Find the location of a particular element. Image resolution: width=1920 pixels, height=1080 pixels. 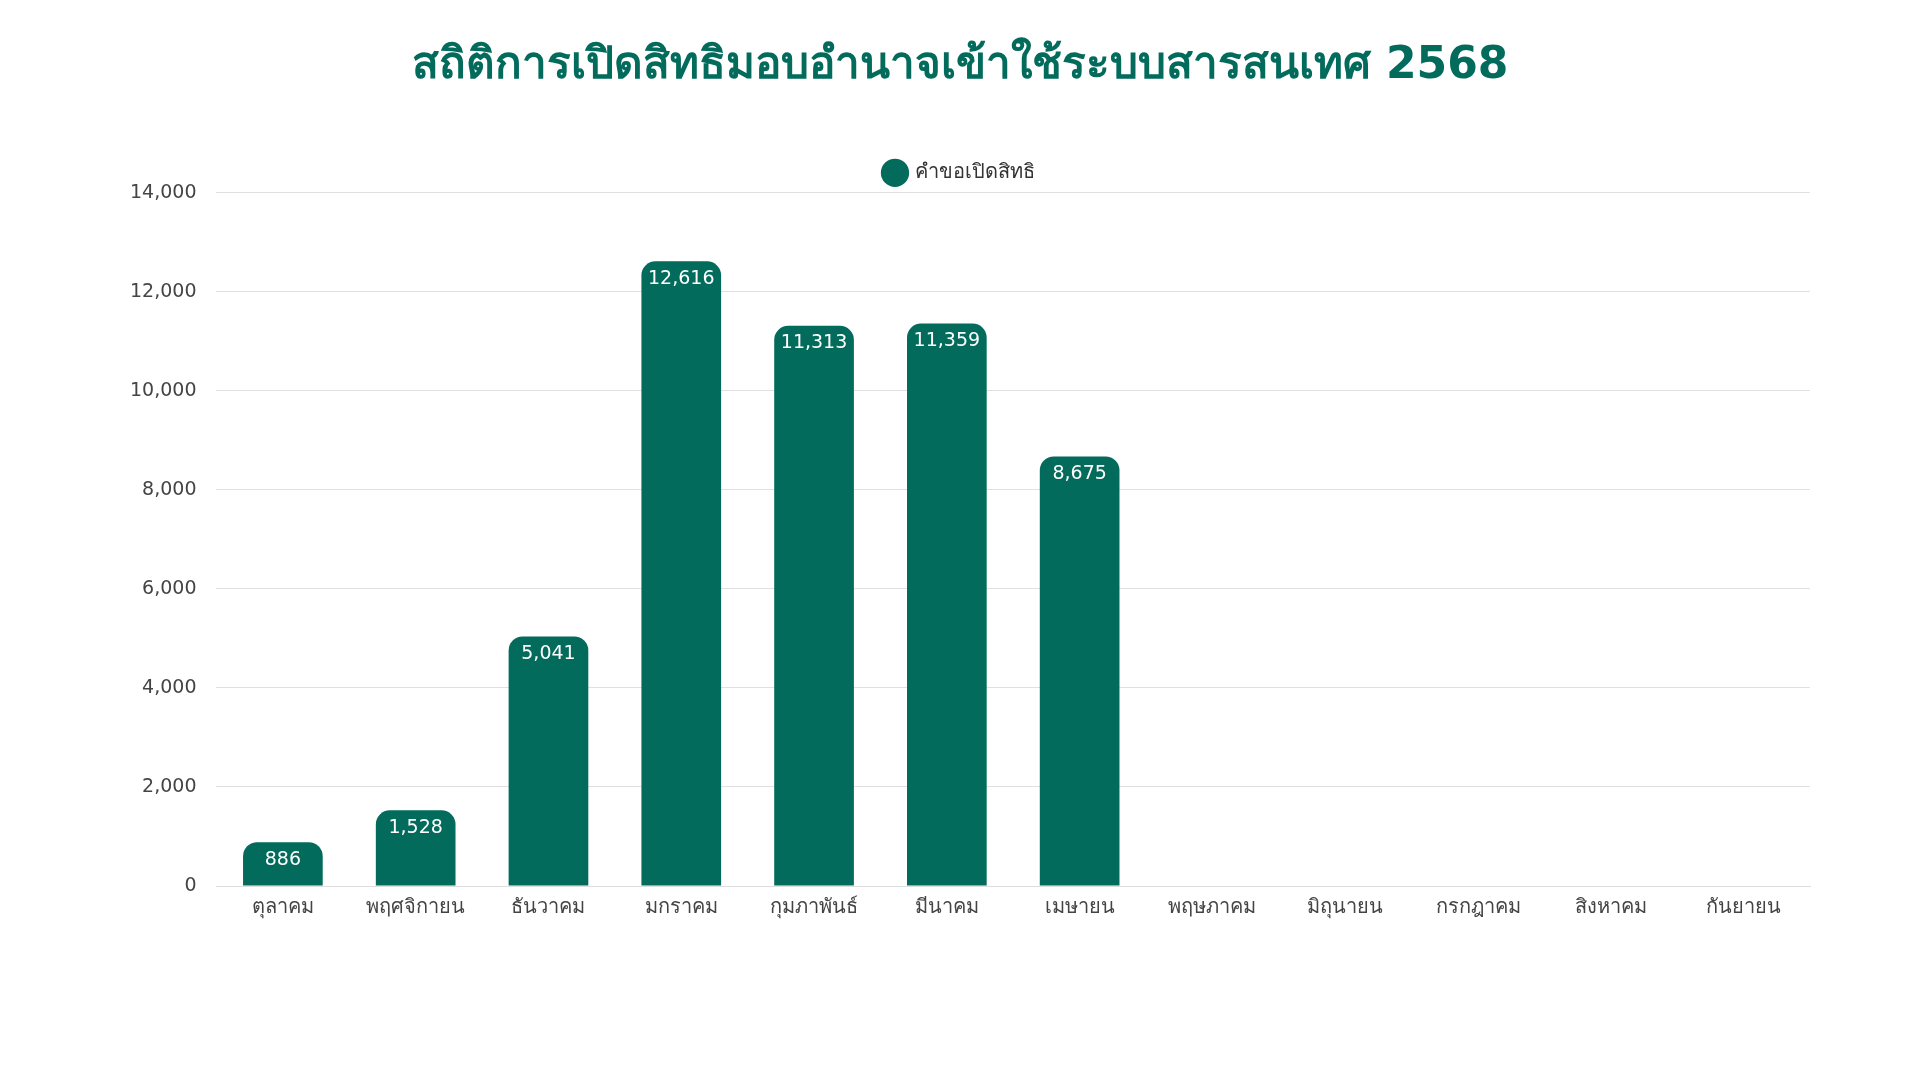

x-tick-label: มิถุนายน is located at coordinates (1345, 907).